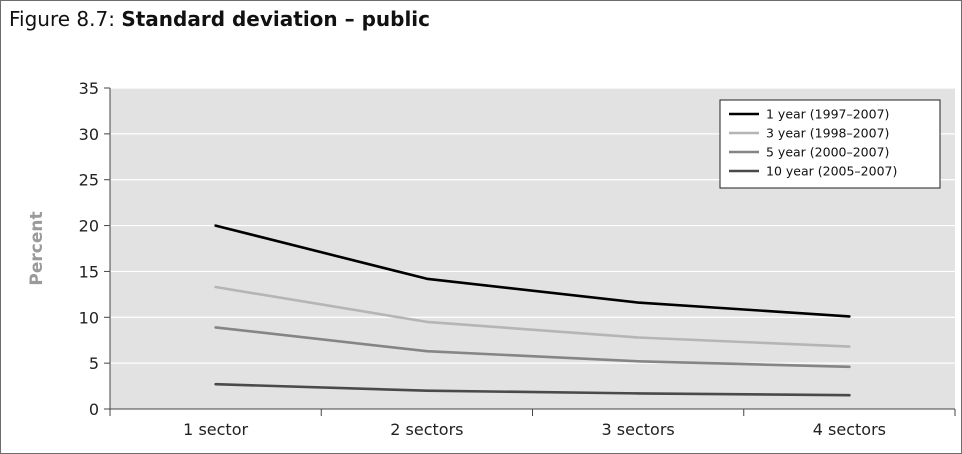 This screenshot has height=454, width=962. I want to click on y-tick-label-35: 35, so click(89, 88).